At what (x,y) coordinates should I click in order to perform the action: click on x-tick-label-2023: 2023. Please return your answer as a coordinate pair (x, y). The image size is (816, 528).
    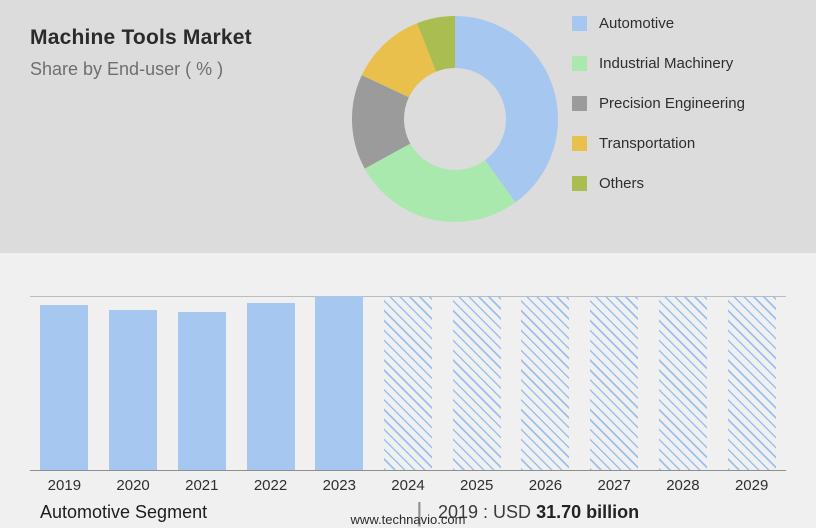
    Looking at the image, I should click on (339, 485).